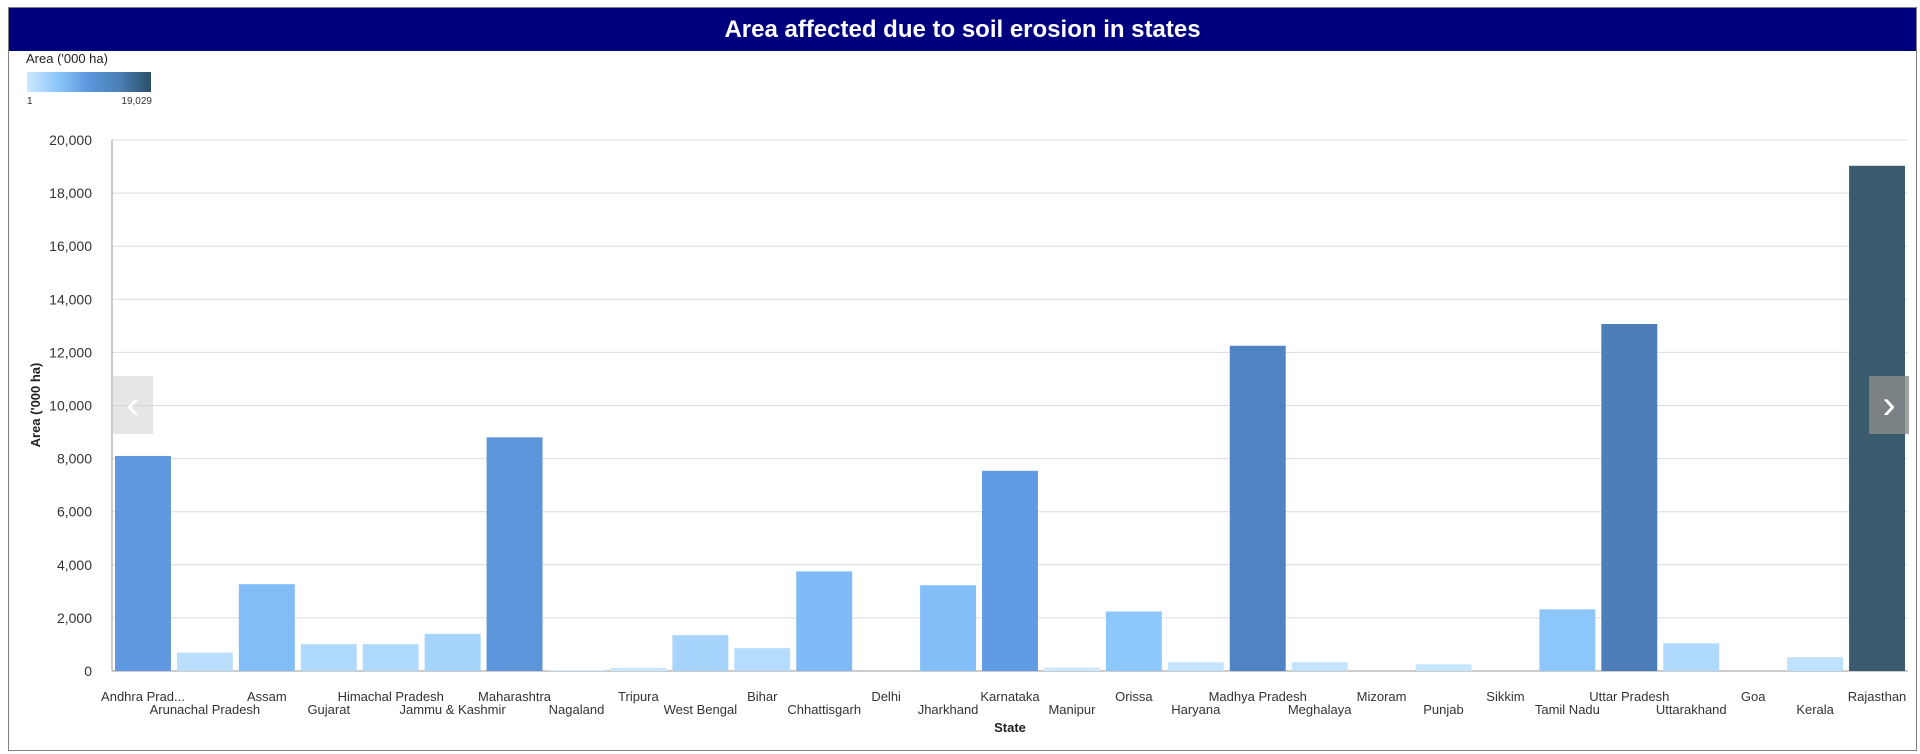 The image size is (1920, 754). I want to click on x-tick-label: Punjab, so click(1443, 709).